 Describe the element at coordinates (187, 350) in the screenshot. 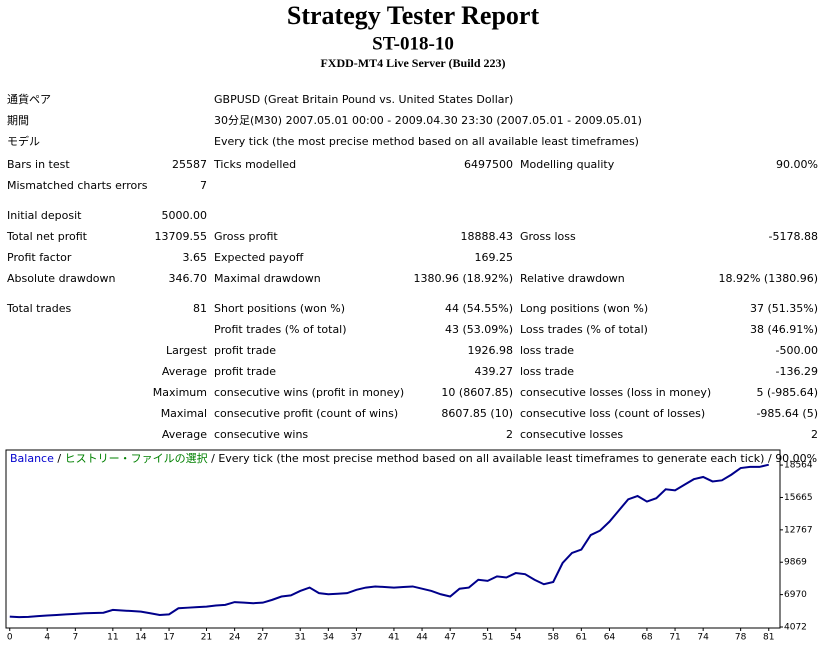

I see `table-cell: Largest` at that location.